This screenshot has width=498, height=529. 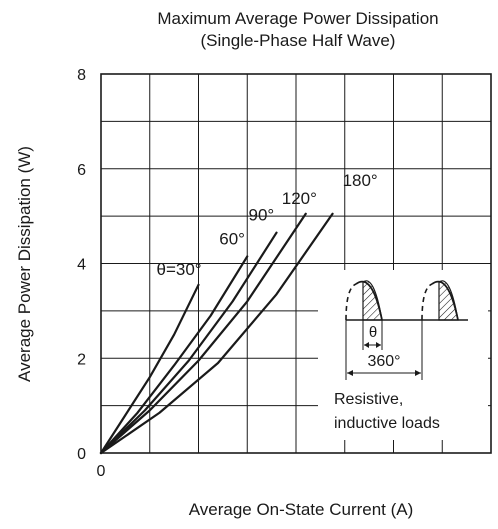 I want to click on y-axis-label: Average Power Dissipation (W), so click(x=24, y=264).